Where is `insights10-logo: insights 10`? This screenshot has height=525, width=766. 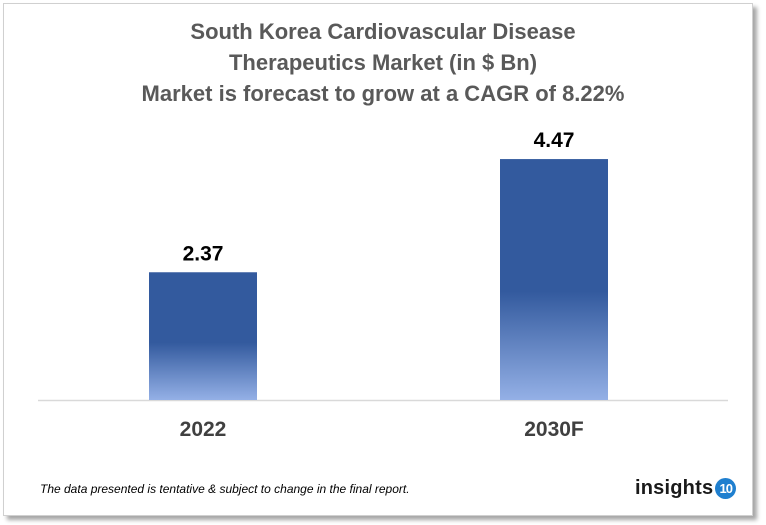 insights10-logo: insights 10 is located at coordinates (686, 488).